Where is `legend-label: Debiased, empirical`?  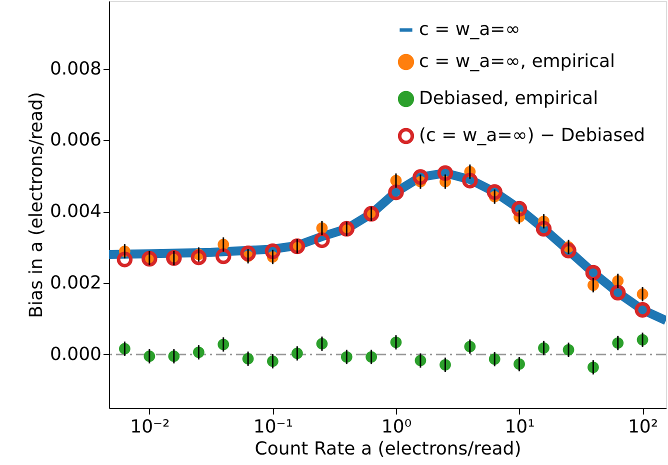
legend-label: Debiased, empirical is located at coordinates (508, 98).